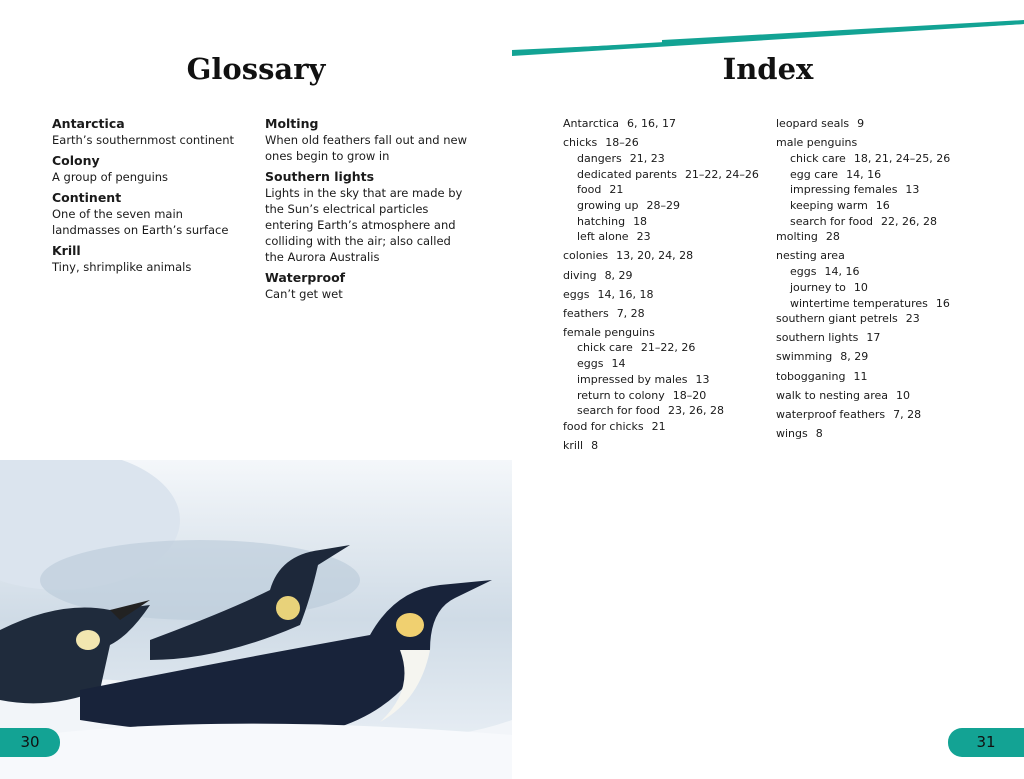  Describe the element at coordinates (665, 295) in the screenshot. I see `index-entry: eggs 14, 16, 18` at that location.